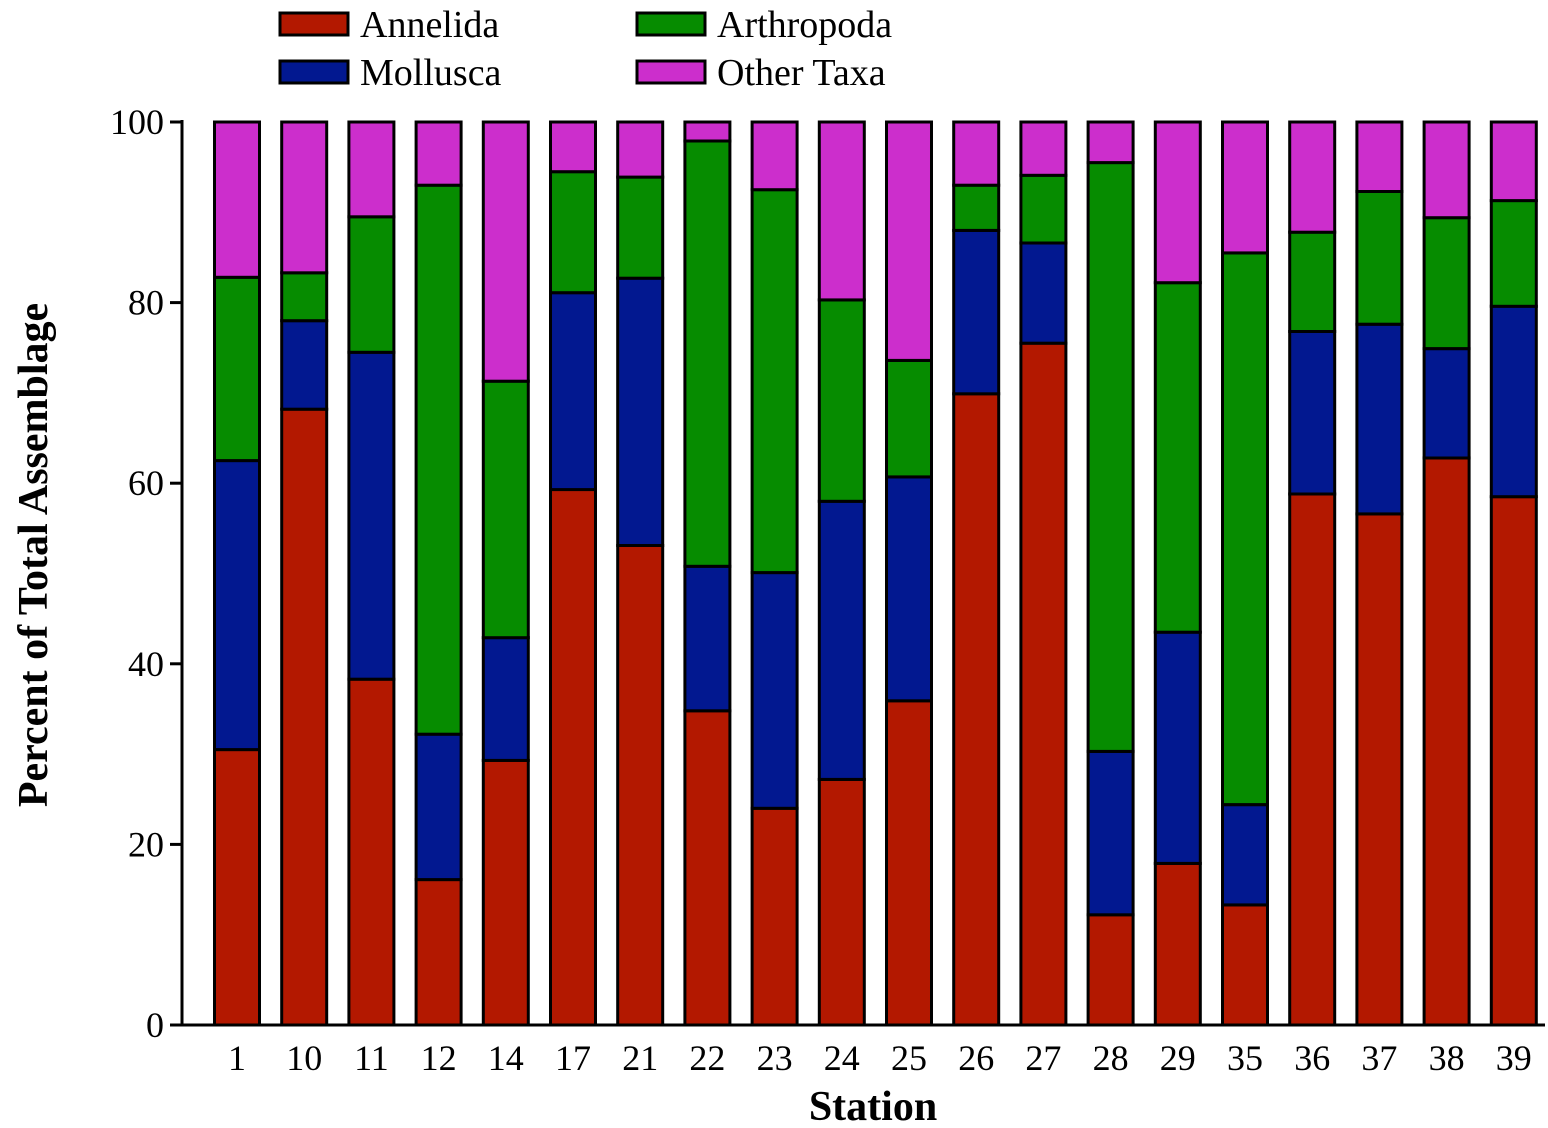 The height and width of the screenshot is (1128, 1548). I want to click on legend-label-mollusca: Mollusca, so click(431, 73).